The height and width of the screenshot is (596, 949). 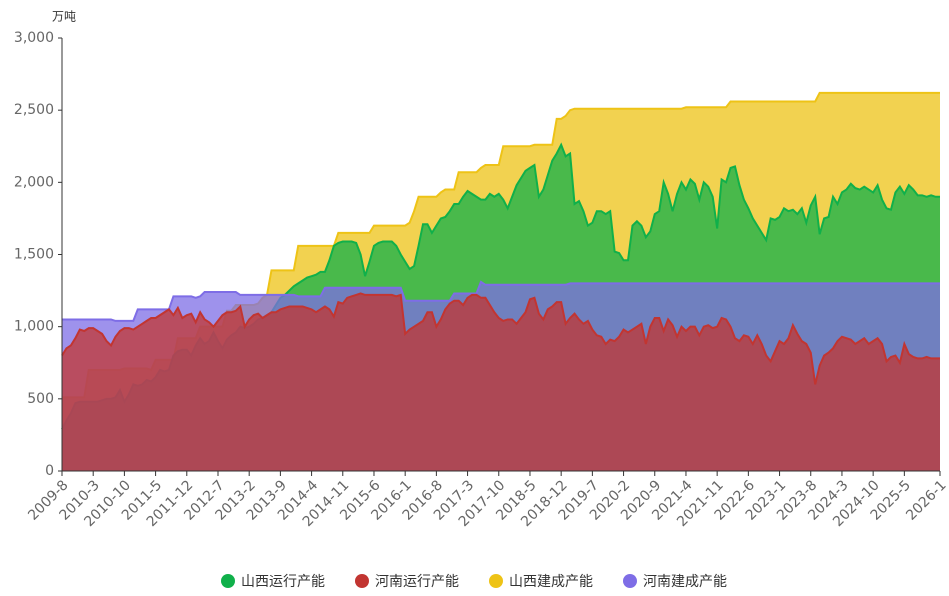 I want to click on y-tick-label: 1,500, so click(x=34, y=255).